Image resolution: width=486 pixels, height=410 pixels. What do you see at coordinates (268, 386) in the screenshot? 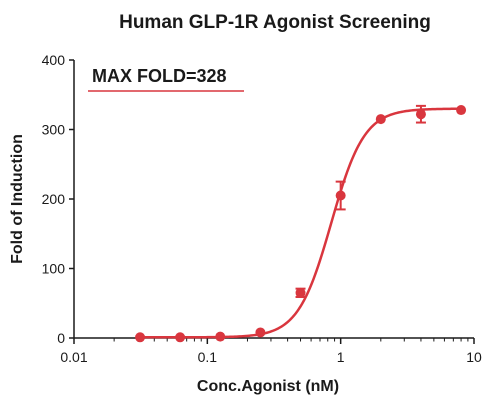
I see `x-axis-label: Conc.Agonist (nM)` at bounding box center [268, 386].